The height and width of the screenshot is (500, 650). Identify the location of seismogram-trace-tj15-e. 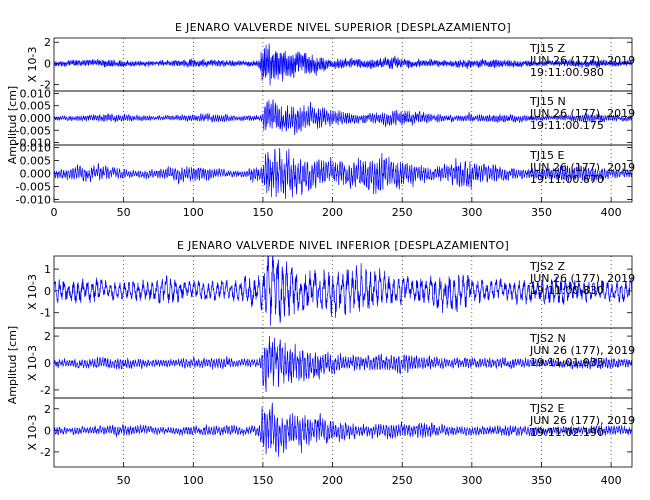
(343, 173).